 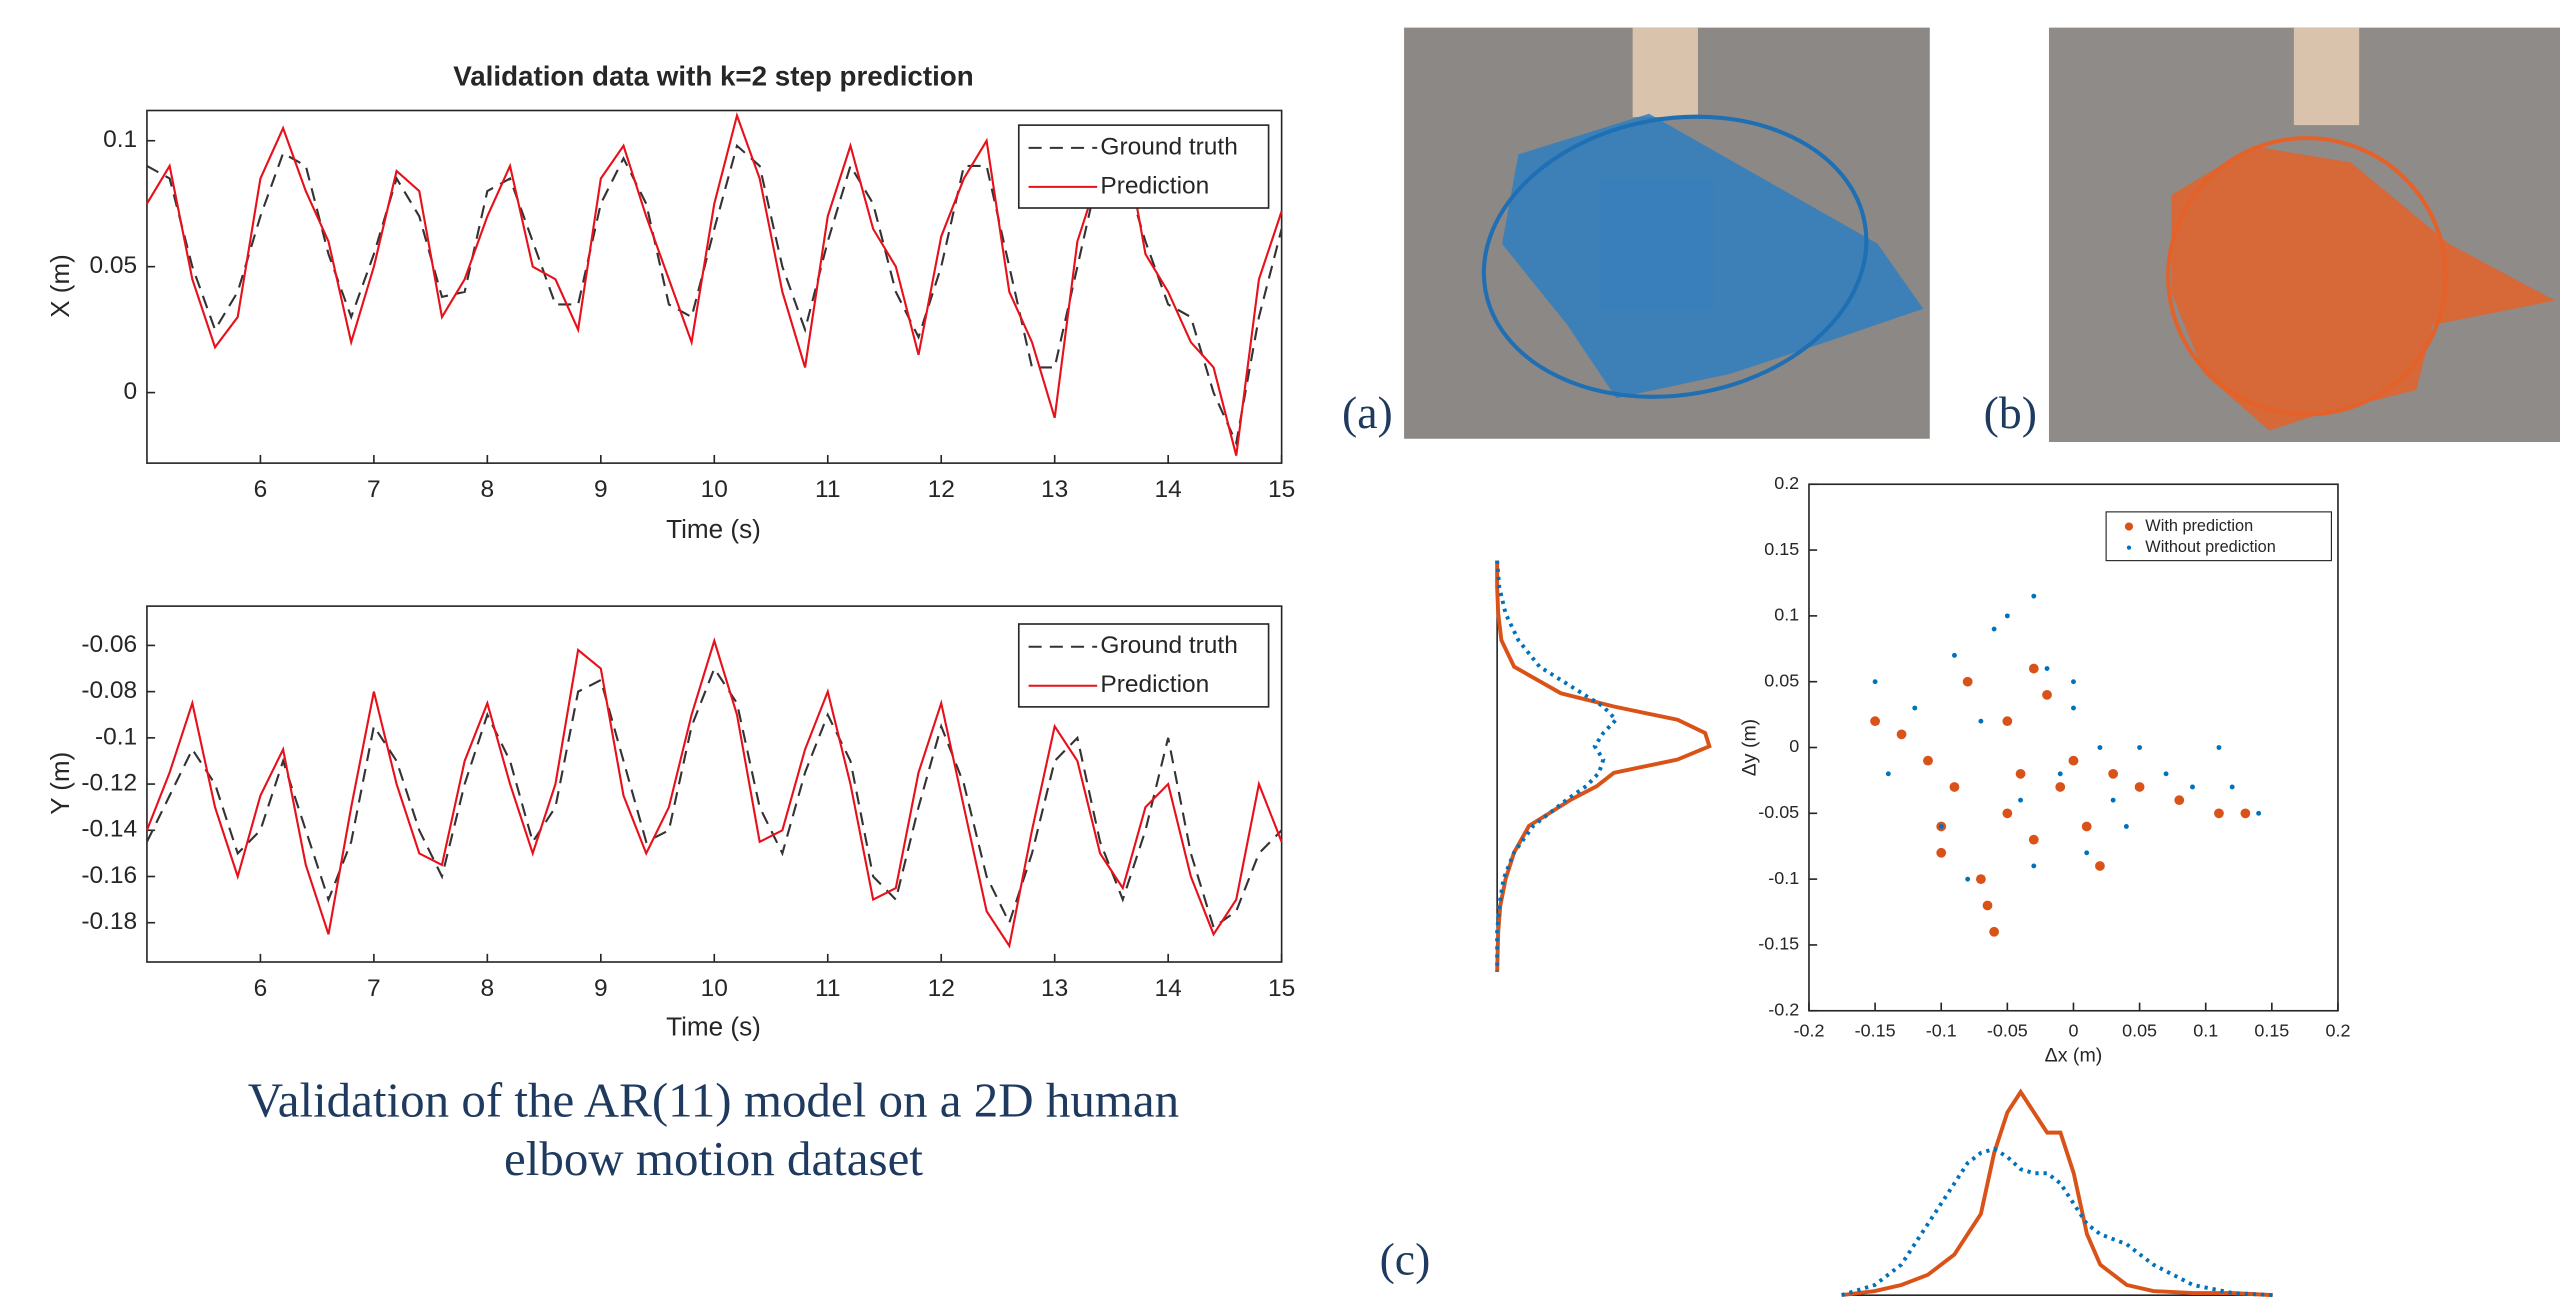 What do you see at coordinates (1054, 988) in the screenshot?
I see `x-tick-label: 13` at bounding box center [1054, 988].